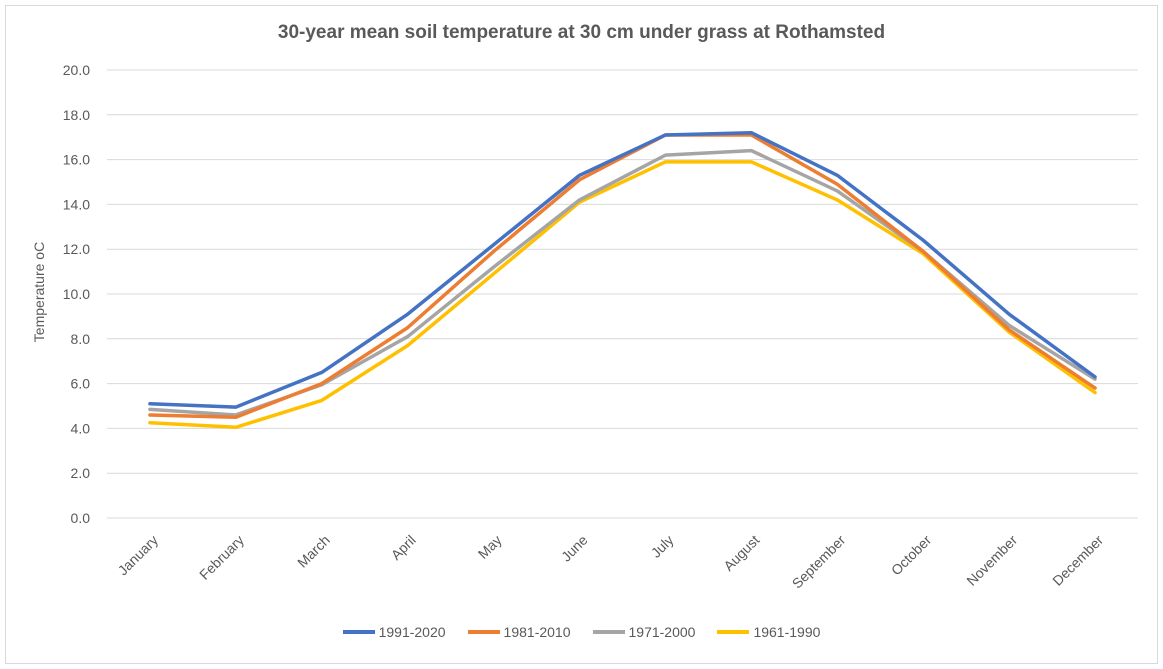  I want to click on legend-label: 1991-2020, so click(412, 632).